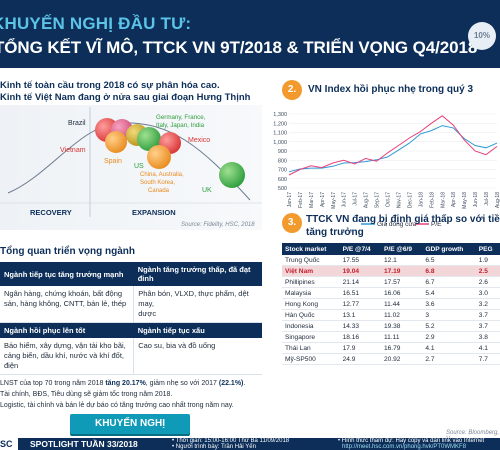  I want to click on table-cell: 2.6, so click(487, 282).